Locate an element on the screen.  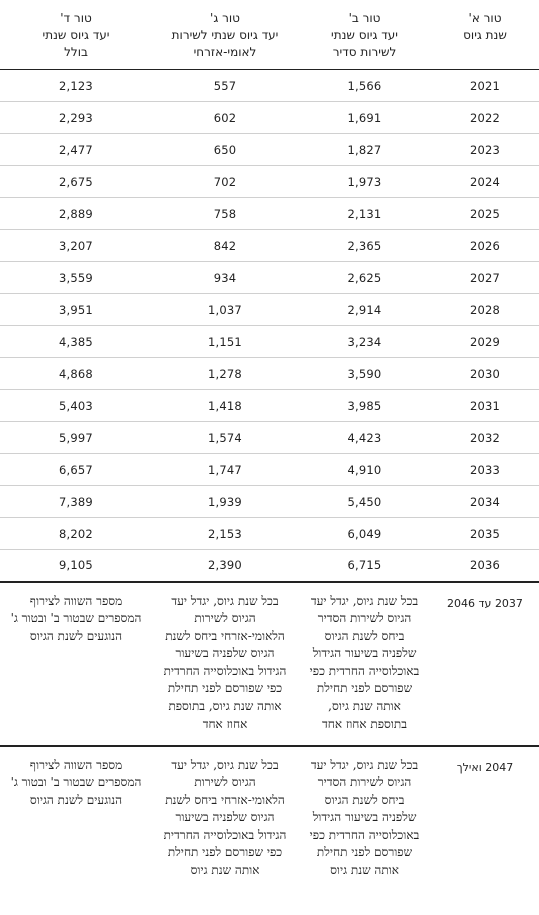
total-target-cell: 7,389 is located at coordinates (76, 501).